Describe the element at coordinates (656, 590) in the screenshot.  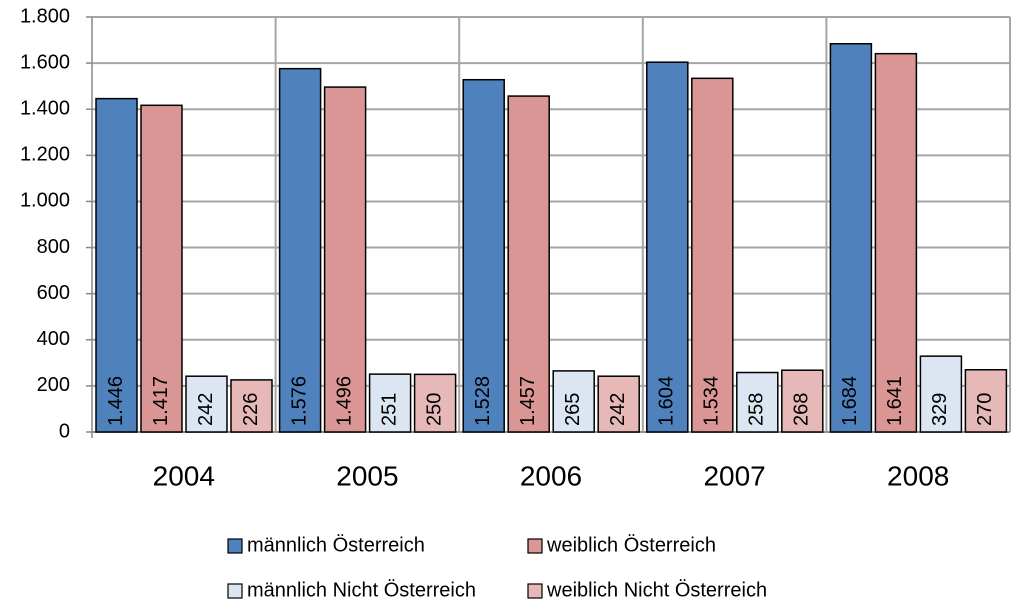
I see `legend-label: weiblich Nicht Österreich` at that location.